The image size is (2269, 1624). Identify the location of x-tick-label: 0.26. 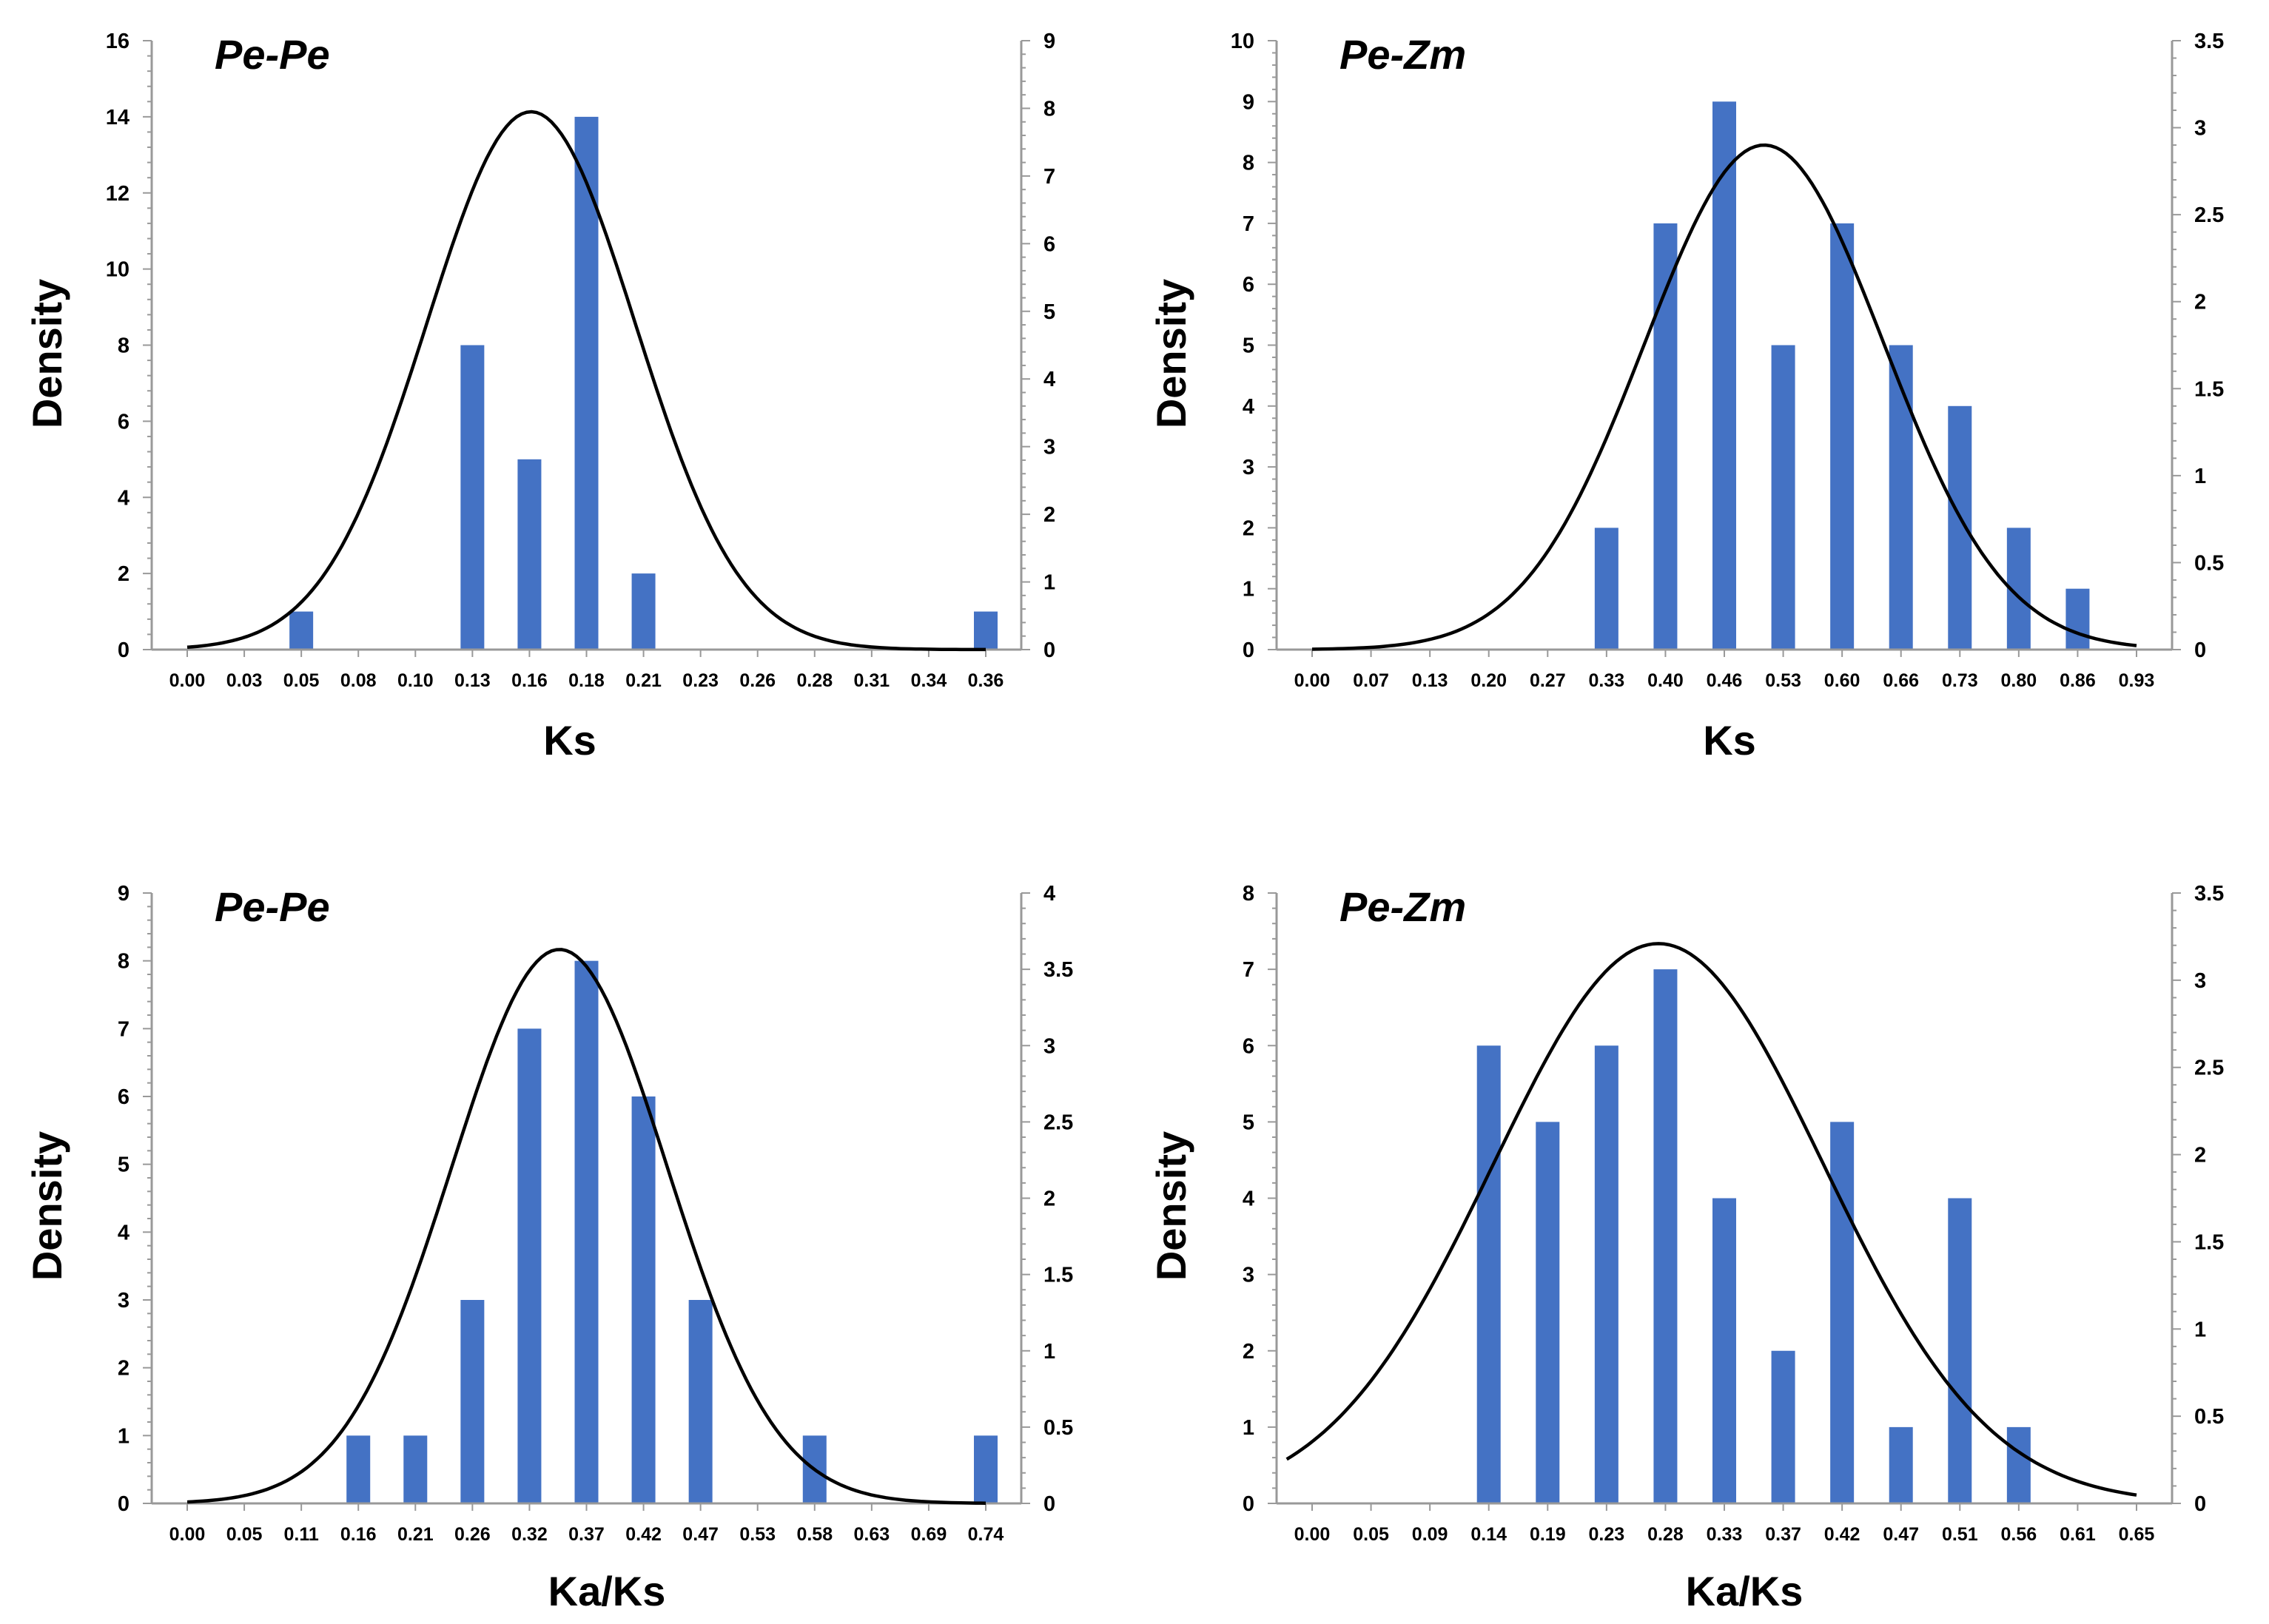
(757, 680).